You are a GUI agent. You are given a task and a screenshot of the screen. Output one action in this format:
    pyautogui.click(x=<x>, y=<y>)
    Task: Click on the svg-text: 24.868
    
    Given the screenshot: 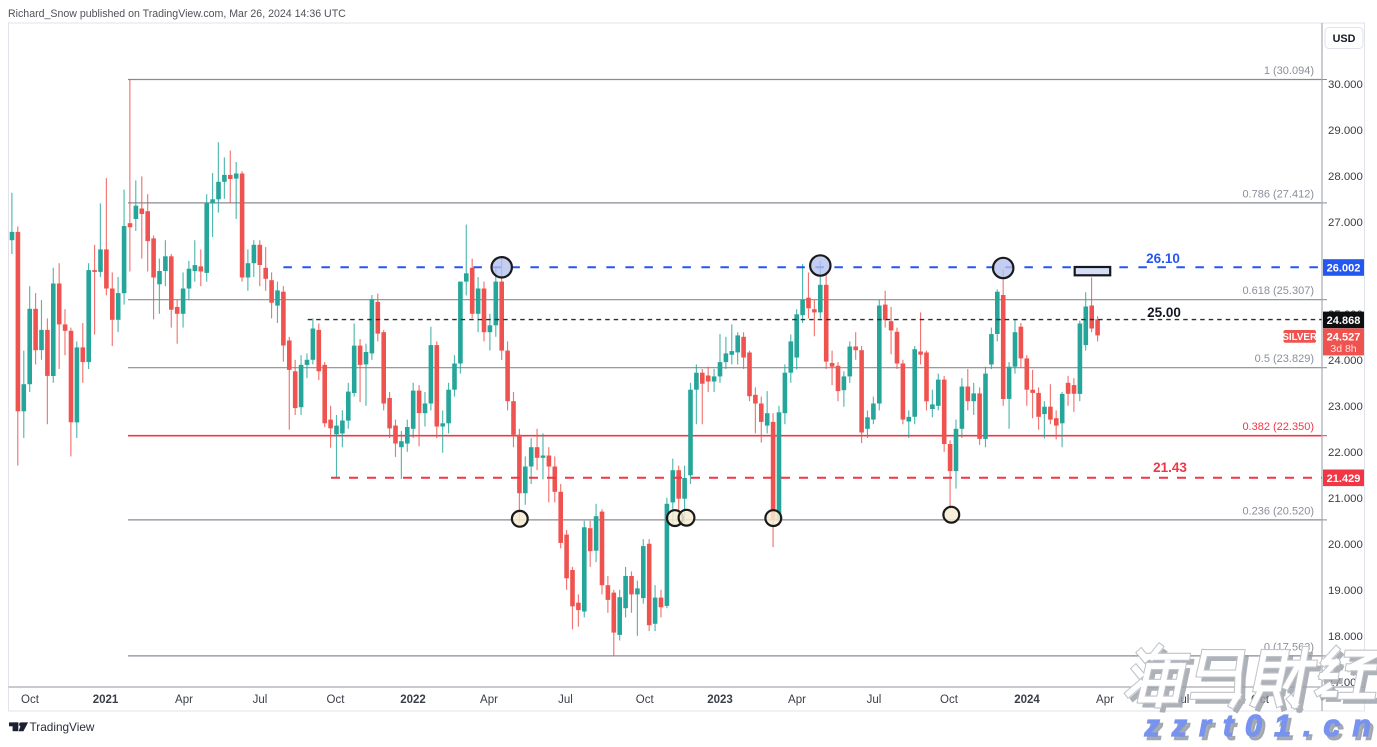 What is the action you would take?
    pyautogui.click(x=1344, y=321)
    